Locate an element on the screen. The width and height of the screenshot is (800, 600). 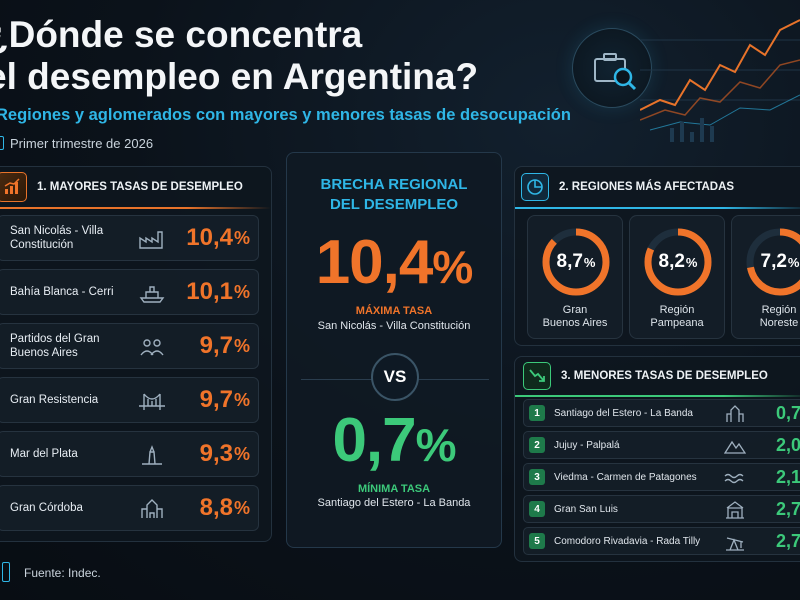
menores-row: 1 Santiago del Estero - La Banda 0,7% is located at coordinates (661, 413).